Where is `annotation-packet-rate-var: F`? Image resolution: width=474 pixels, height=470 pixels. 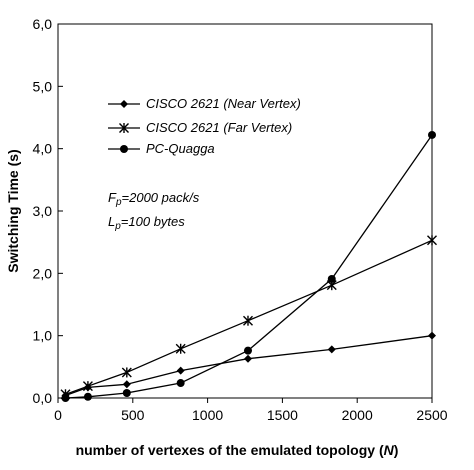 annotation-packet-rate-var: F is located at coordinates (112, 197).